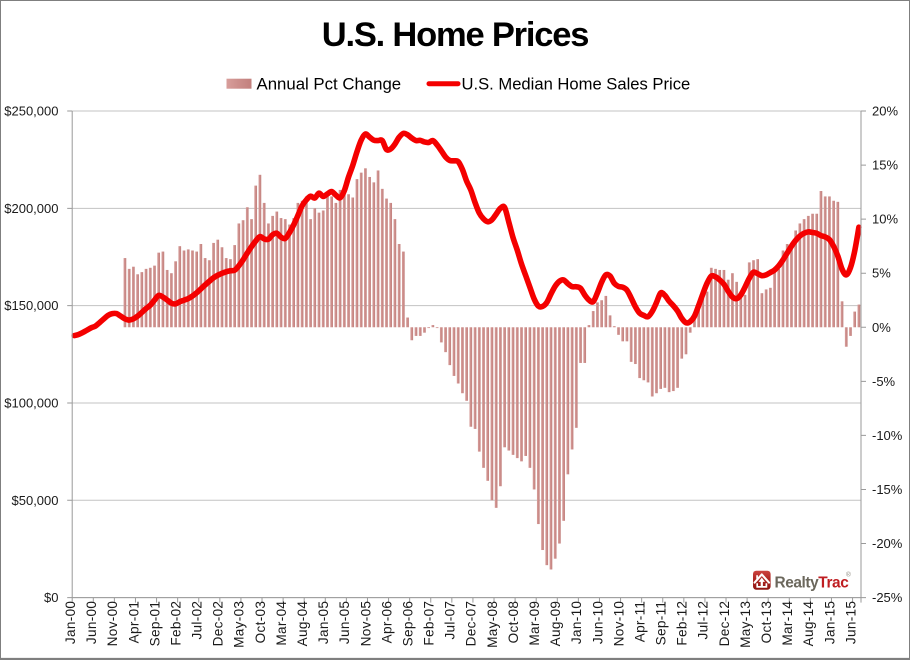 This screenshot has height=665, width=910. Describe the element at coordinates (471, 624) in the screenshot. I see `svg-text: Dec-07` at that location.